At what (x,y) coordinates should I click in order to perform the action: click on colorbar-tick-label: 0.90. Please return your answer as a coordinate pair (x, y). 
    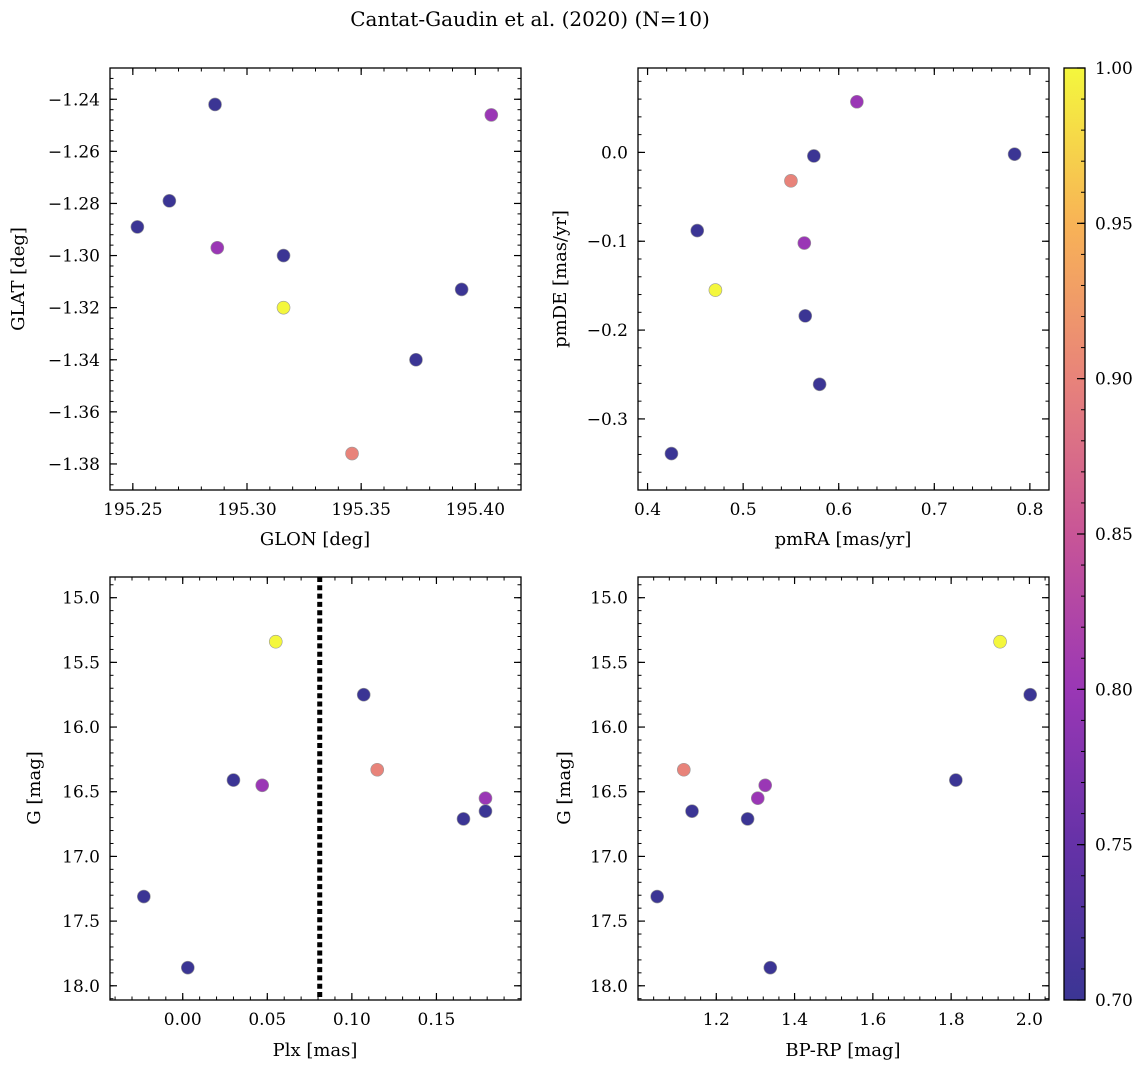
    Looking at the image, I should click on (1114, 380).